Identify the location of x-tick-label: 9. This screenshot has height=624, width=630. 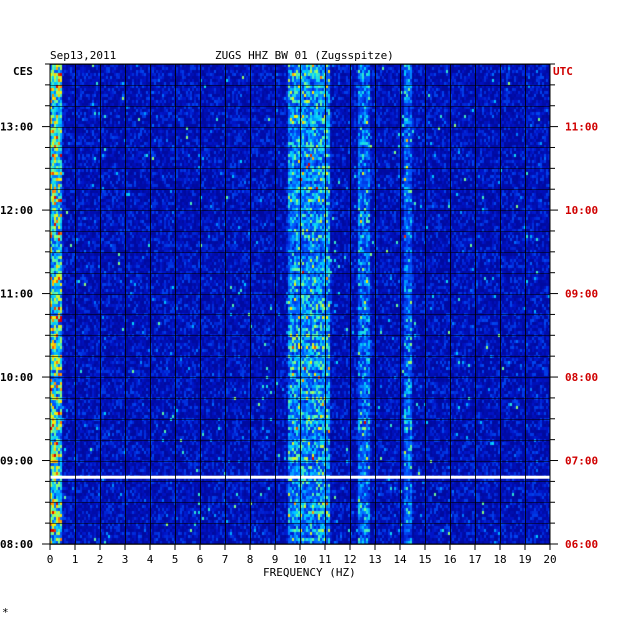
(275, 559).